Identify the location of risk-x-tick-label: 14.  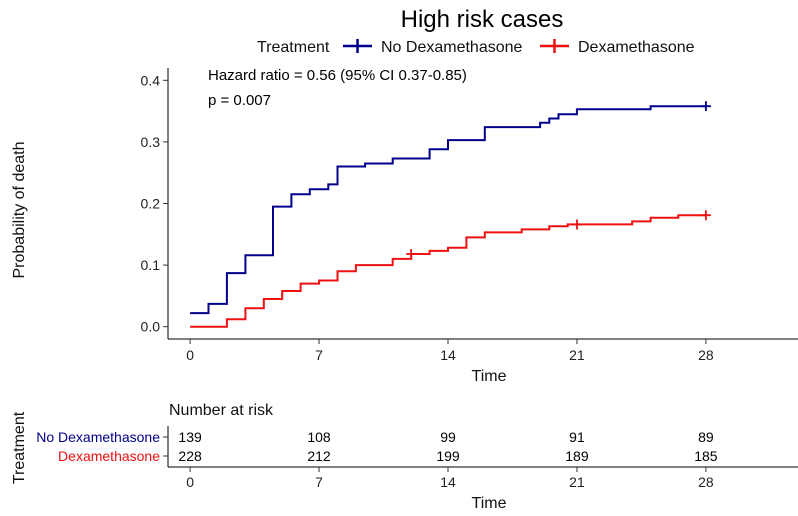
(448, 482).